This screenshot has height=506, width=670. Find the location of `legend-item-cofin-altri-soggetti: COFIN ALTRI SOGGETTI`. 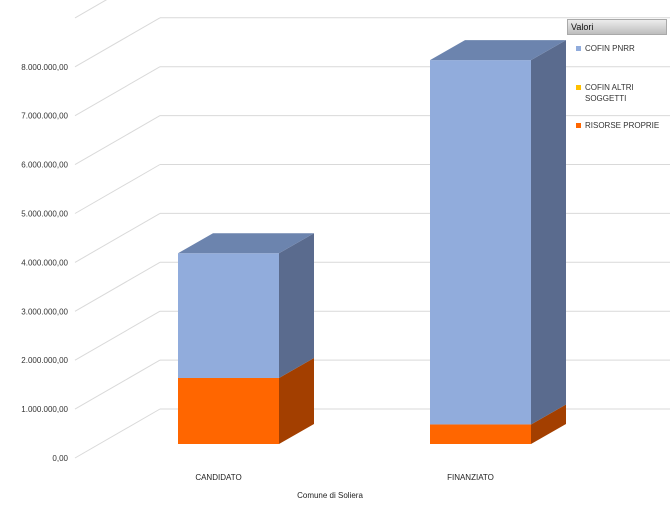

legend-item-cofin-altri-soggetti: COFIN ALTRI SOGGETTI is located at coordinates (618, 93).